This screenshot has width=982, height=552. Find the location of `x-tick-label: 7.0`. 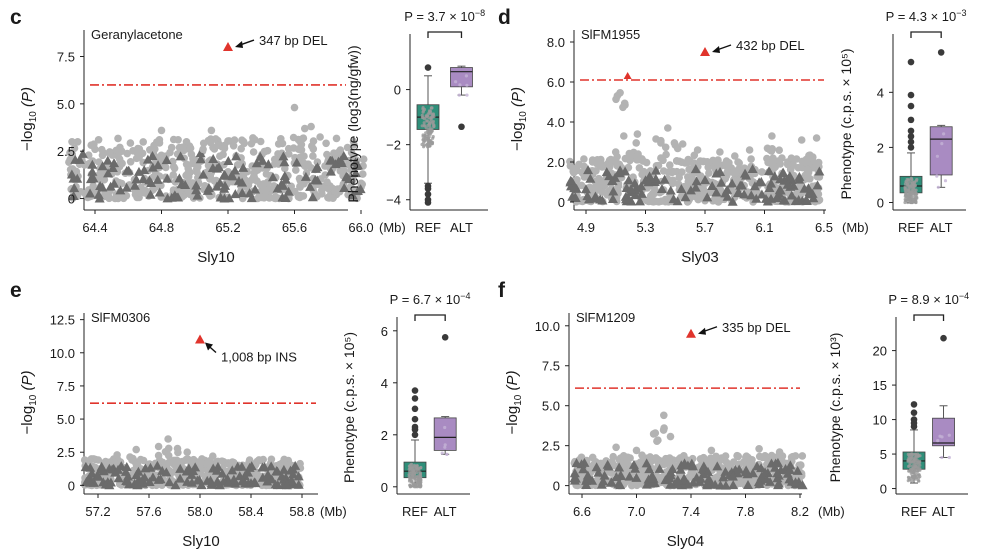

x-tick-label: 7.0 is located at coordinates (636, 511).